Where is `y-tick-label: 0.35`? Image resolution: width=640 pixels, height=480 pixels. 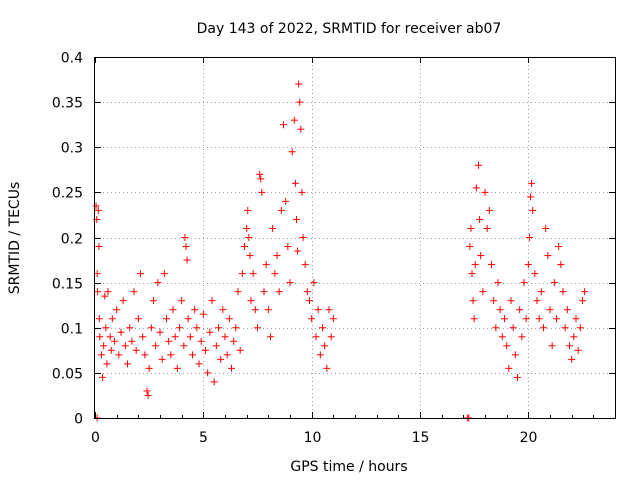 y-tick-label: 0.35 is located at coordinates (67, 104).